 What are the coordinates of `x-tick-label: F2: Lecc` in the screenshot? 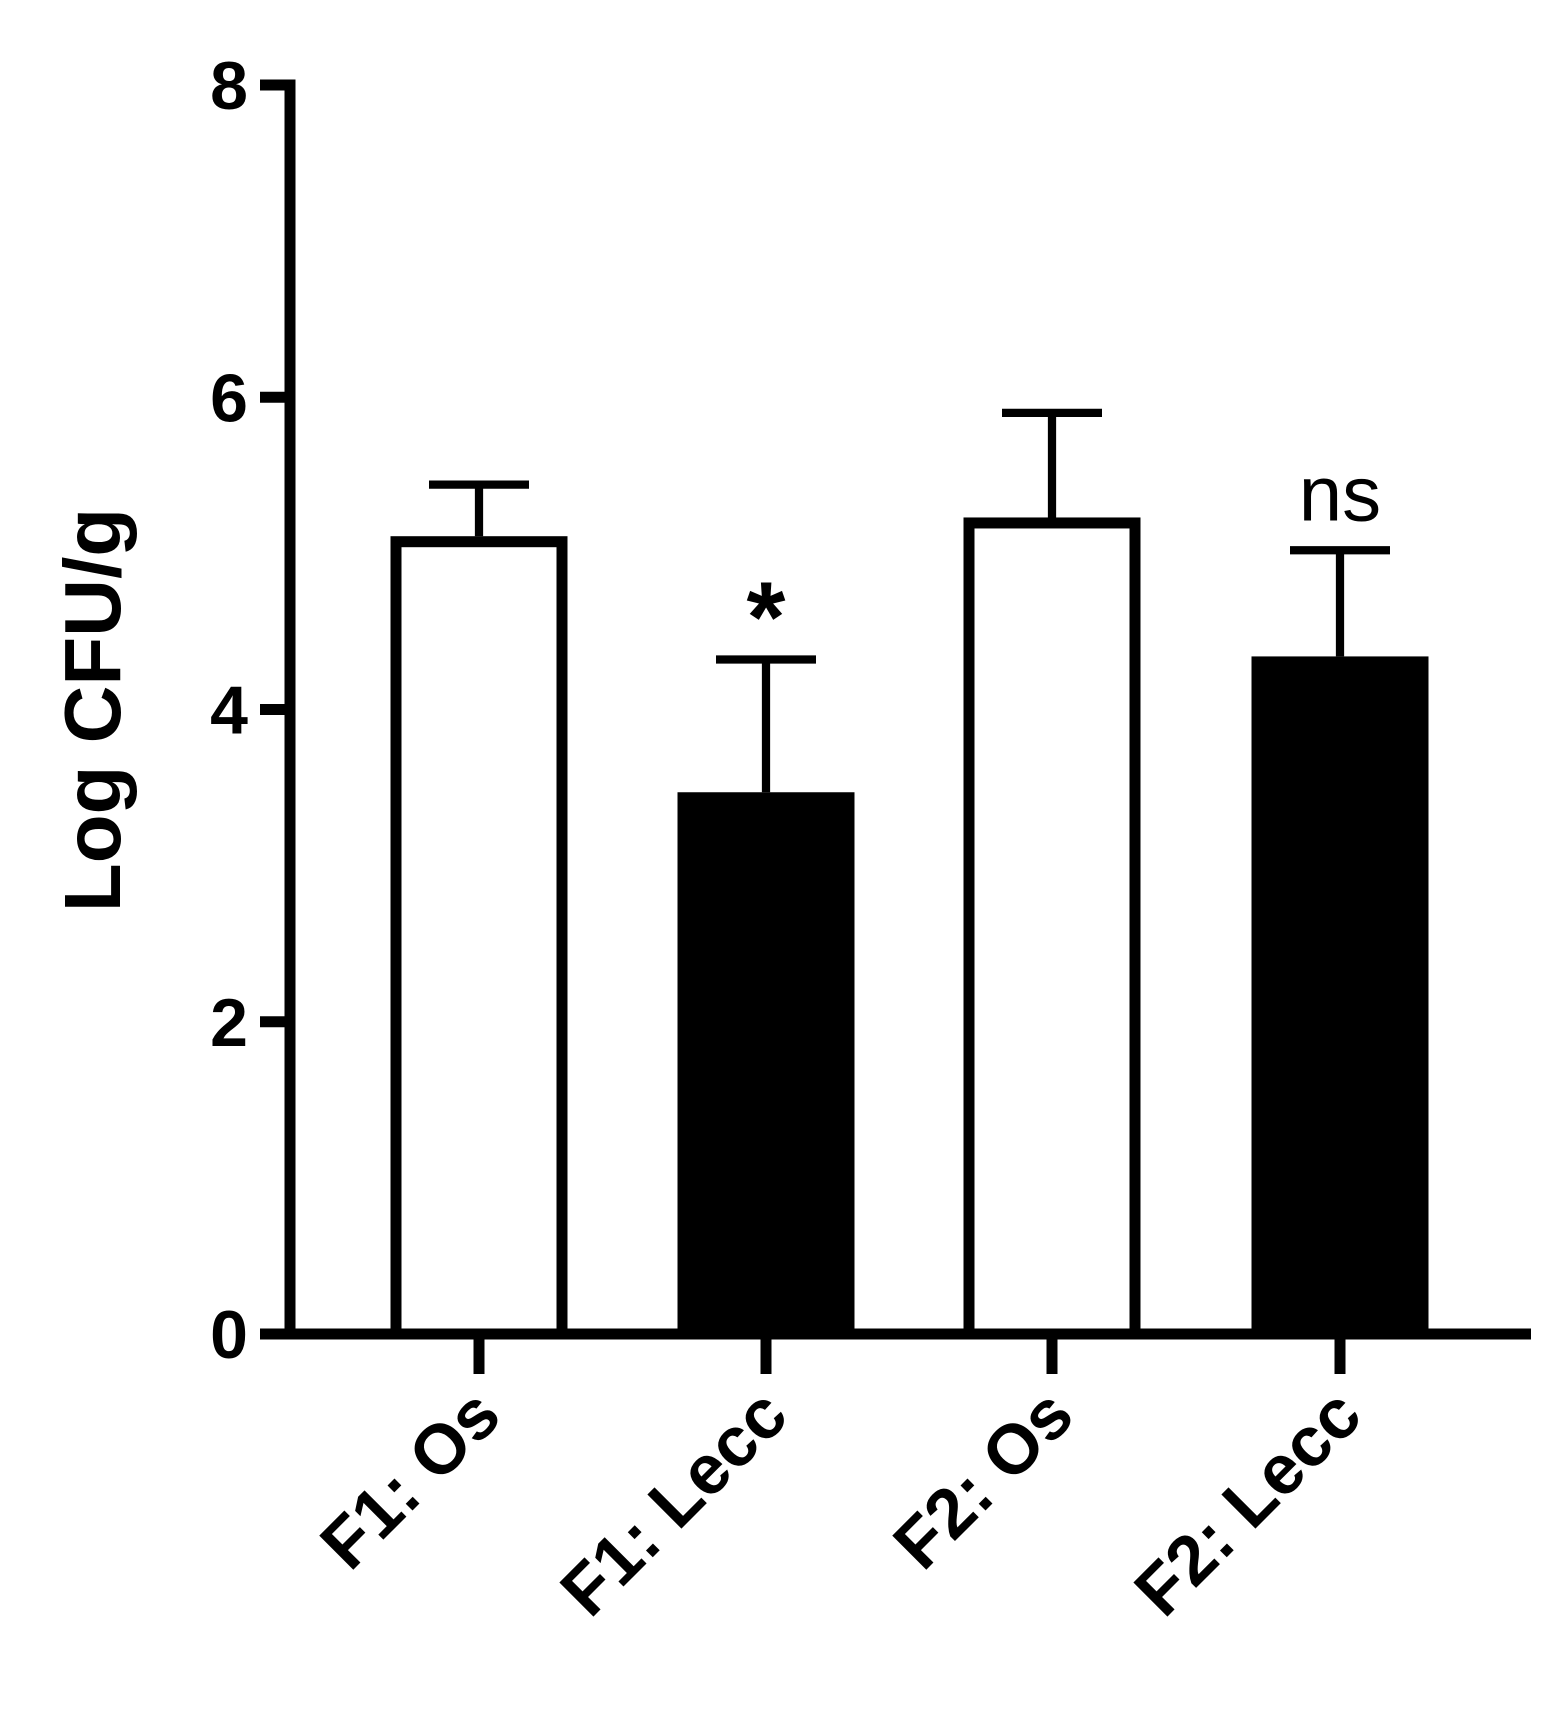 It's located at (1248, 1502).